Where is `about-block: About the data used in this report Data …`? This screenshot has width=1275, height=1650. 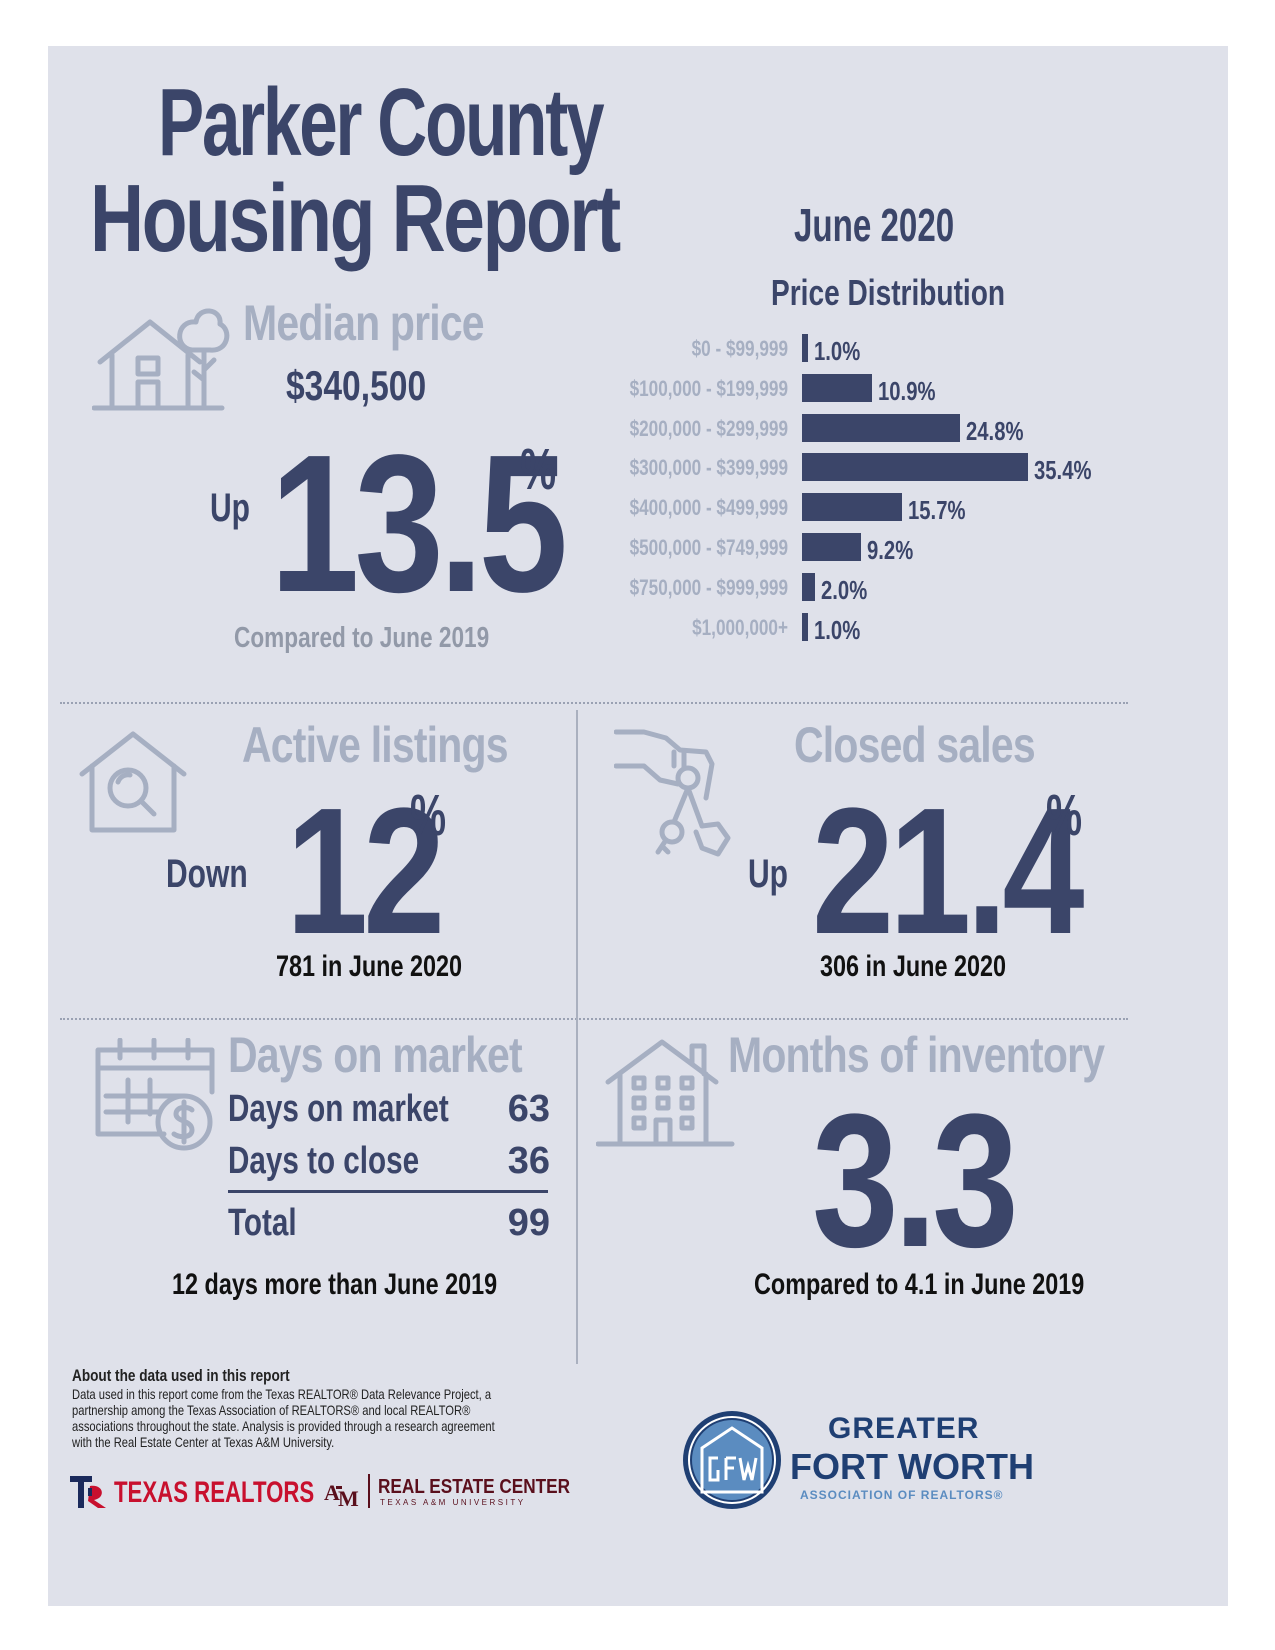
about-block: About the data used in this report Data … is located at coordinates (320, 1408).